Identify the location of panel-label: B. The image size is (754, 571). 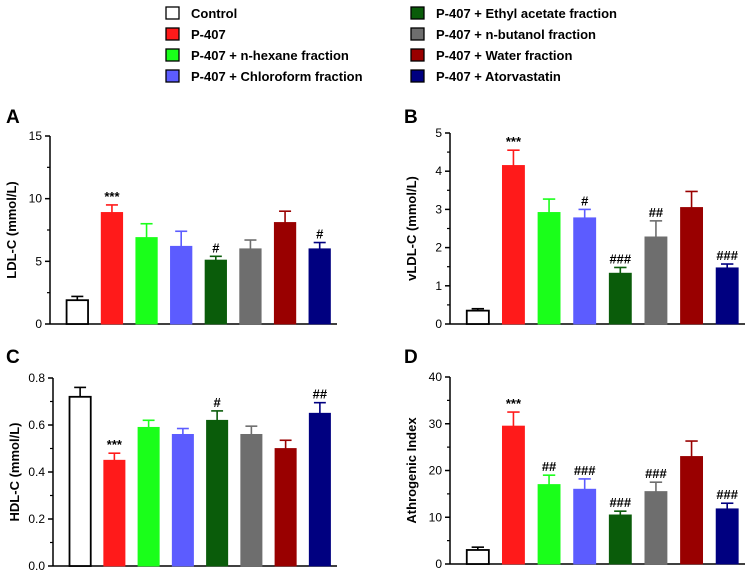
(411, 117).